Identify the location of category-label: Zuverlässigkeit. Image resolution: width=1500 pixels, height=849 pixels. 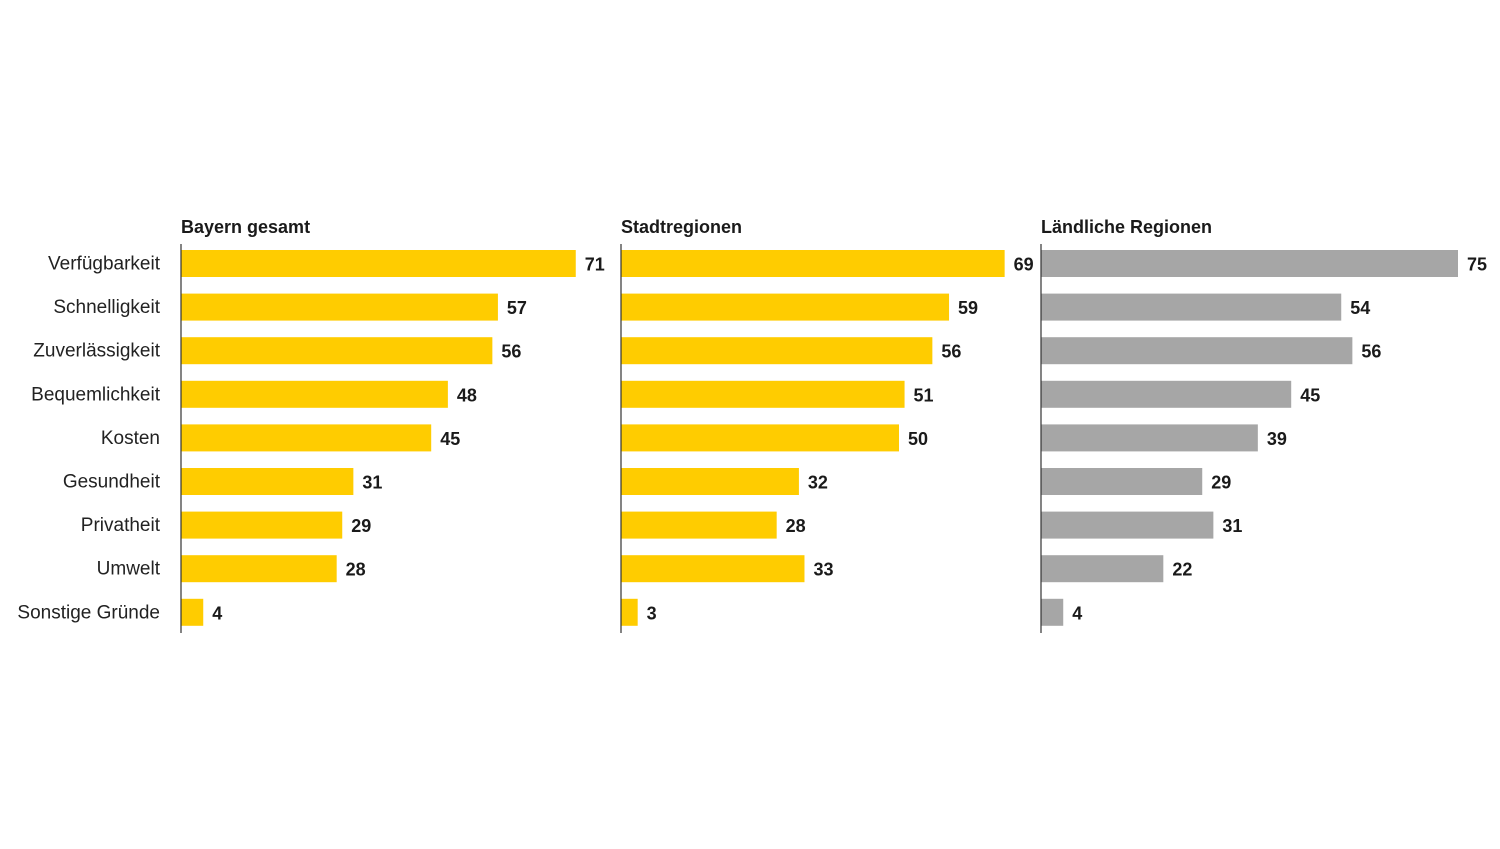
(96, 351).